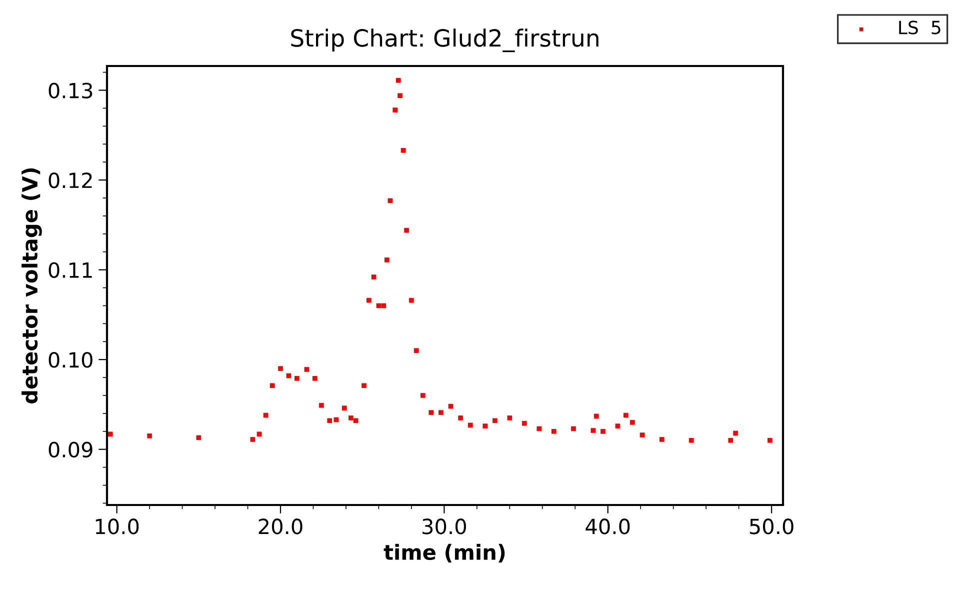 Image resolution: width=966 pixels, height=590 pixels. I want to click on y-tick-label: 0.10, so click(70, 360).